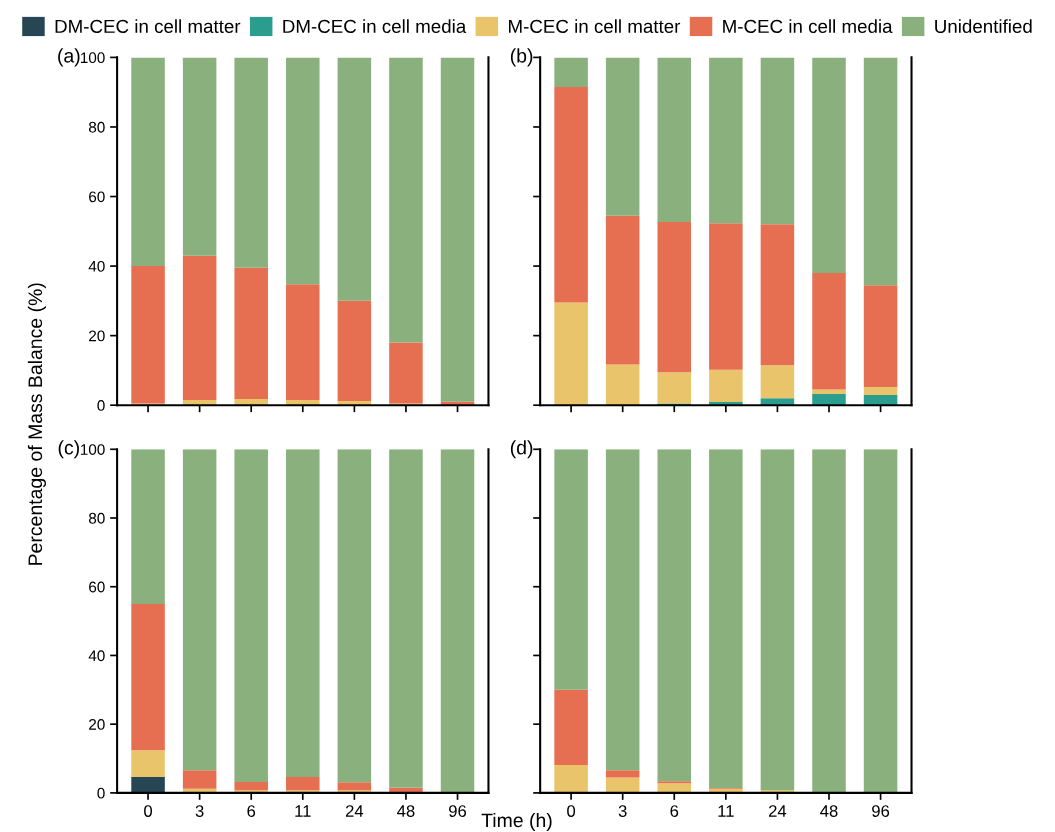  I want to click on chart-title: (c), so click(68, 449).